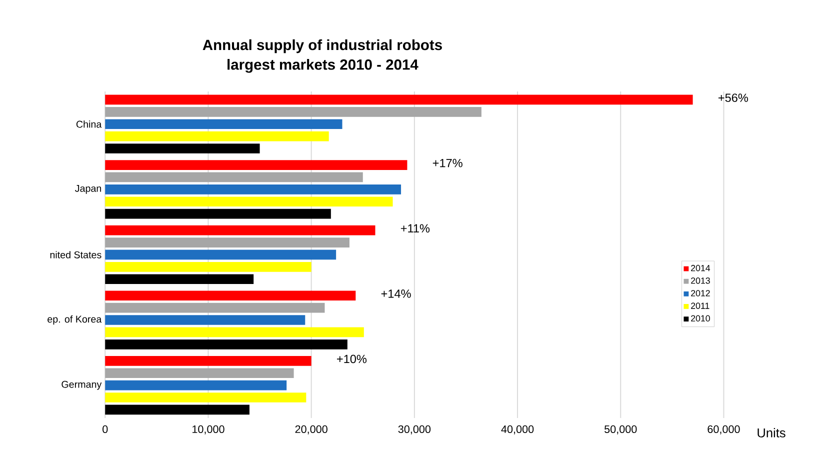  Describe the element at coordinates (447, 162) in the screenshot. I see `annotation: +17%` at that location.